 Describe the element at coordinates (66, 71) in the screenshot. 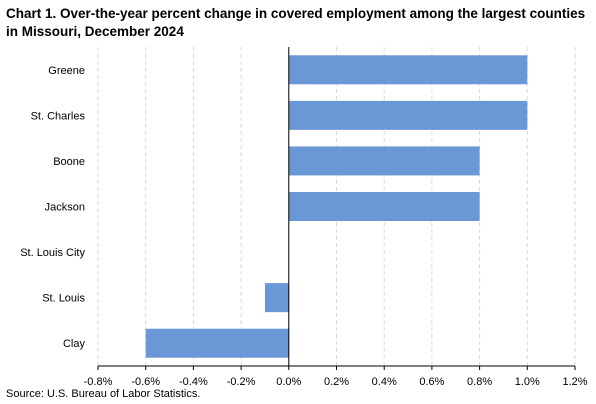

I see `category-label: Greene` at that location.